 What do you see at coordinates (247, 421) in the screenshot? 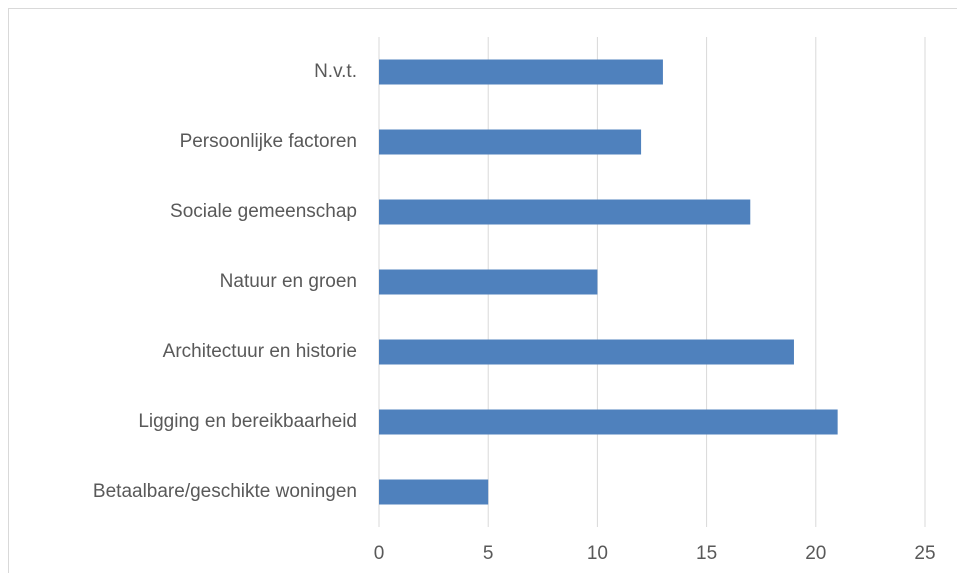
I see `y-tick-label: Ligging en bereikbaarheid` at bounding box center [247, 421].